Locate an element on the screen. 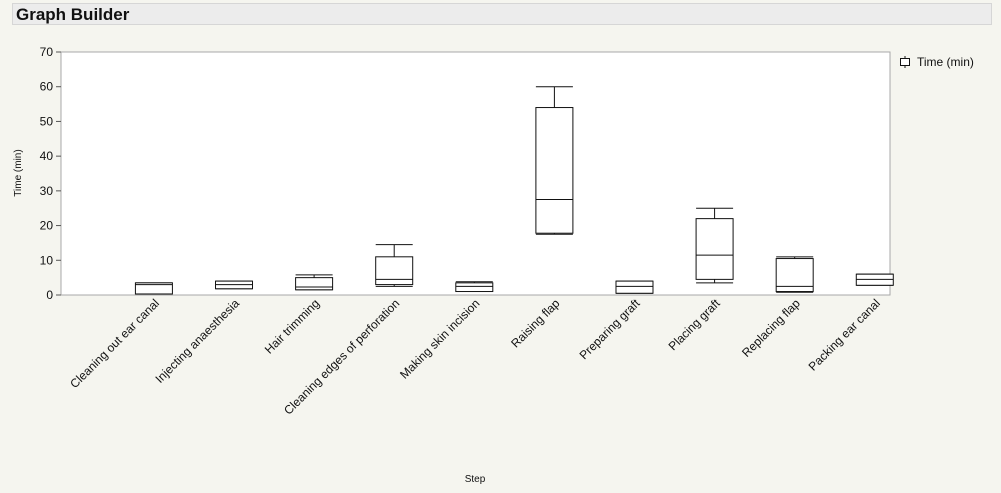  y-axis-label: Time (min) is located at coordinates (18, 172).